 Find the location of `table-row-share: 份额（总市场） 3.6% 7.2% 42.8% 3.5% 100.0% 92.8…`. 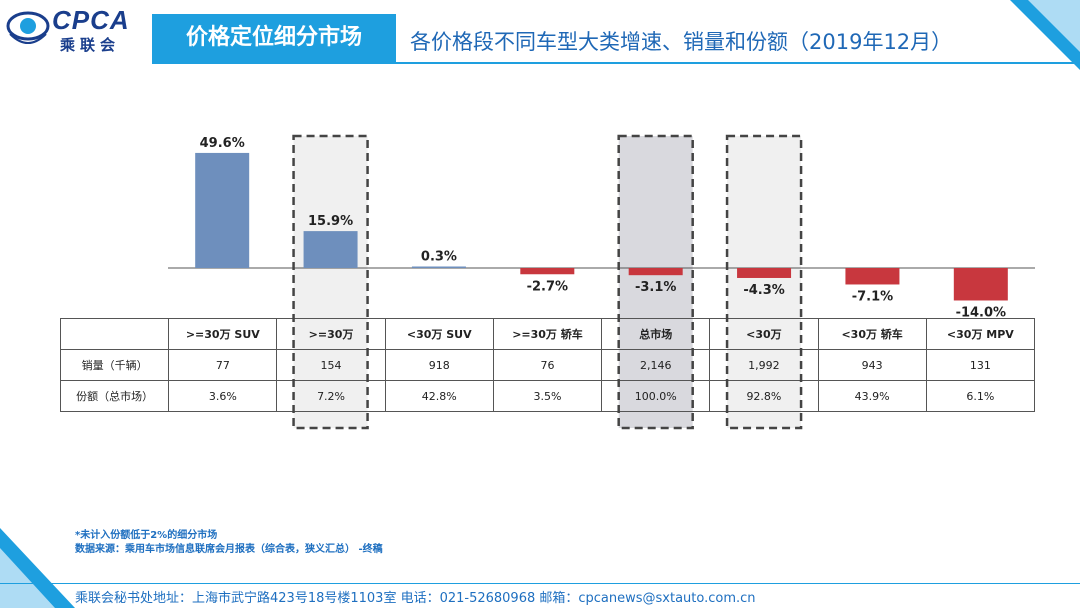

table-row-share: 份额（总市场） 3.6% 7.2% 42.8% 3.5% 100.0% 92.8… is located at coordinates (547, 396).